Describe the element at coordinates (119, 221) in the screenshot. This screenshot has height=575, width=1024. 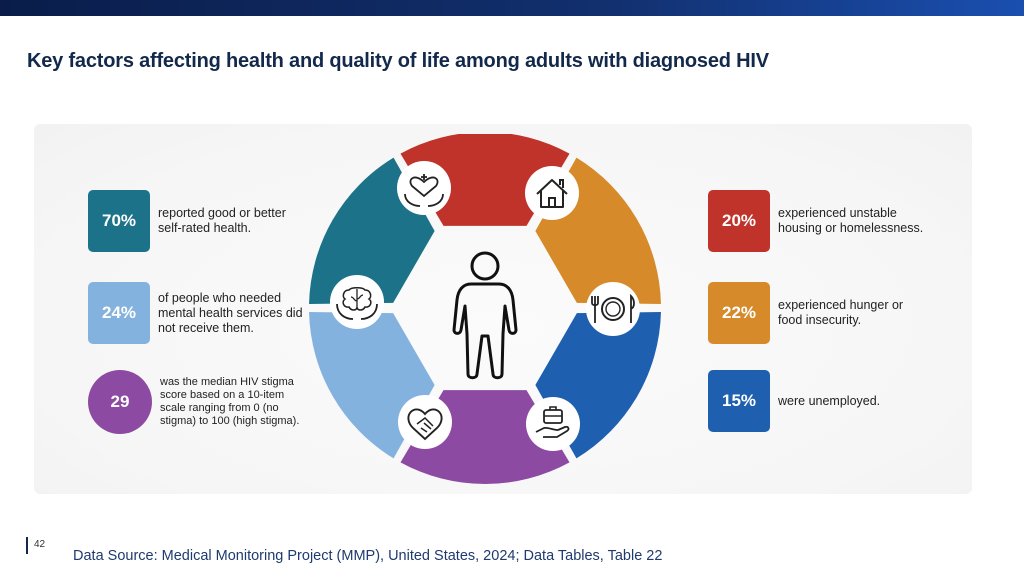
I see `stat-badge: 70%` at that location.